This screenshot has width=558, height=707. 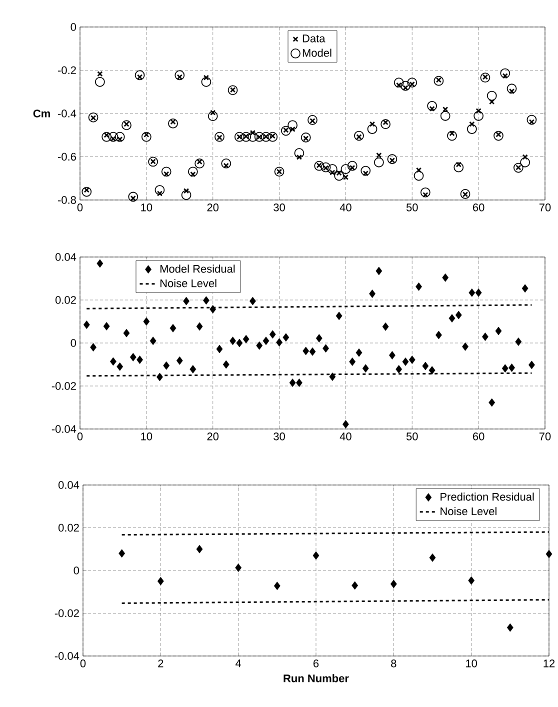 What do you see at coordinates (393, 664) in the screenshot?
I see `x-tick-label: 8` at bounding box center [393, 664].